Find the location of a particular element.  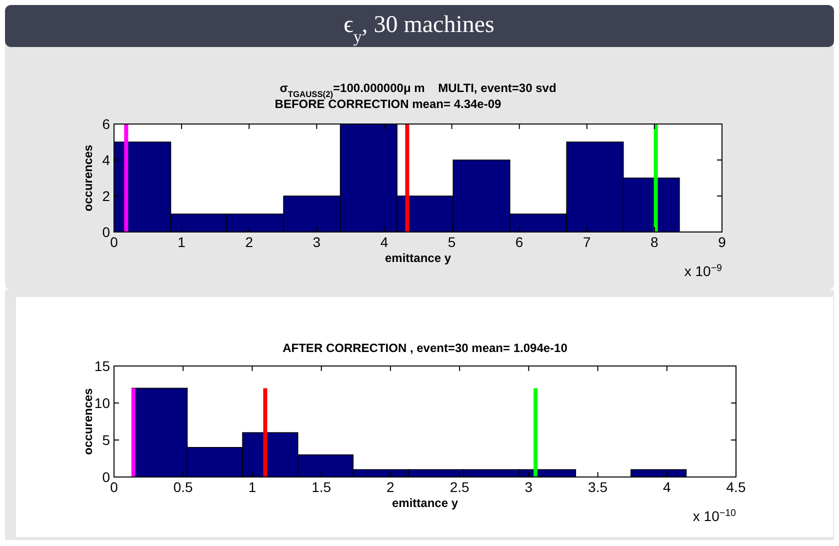

text: x 10$^{−9}$ is located at coordinates (703, 270).